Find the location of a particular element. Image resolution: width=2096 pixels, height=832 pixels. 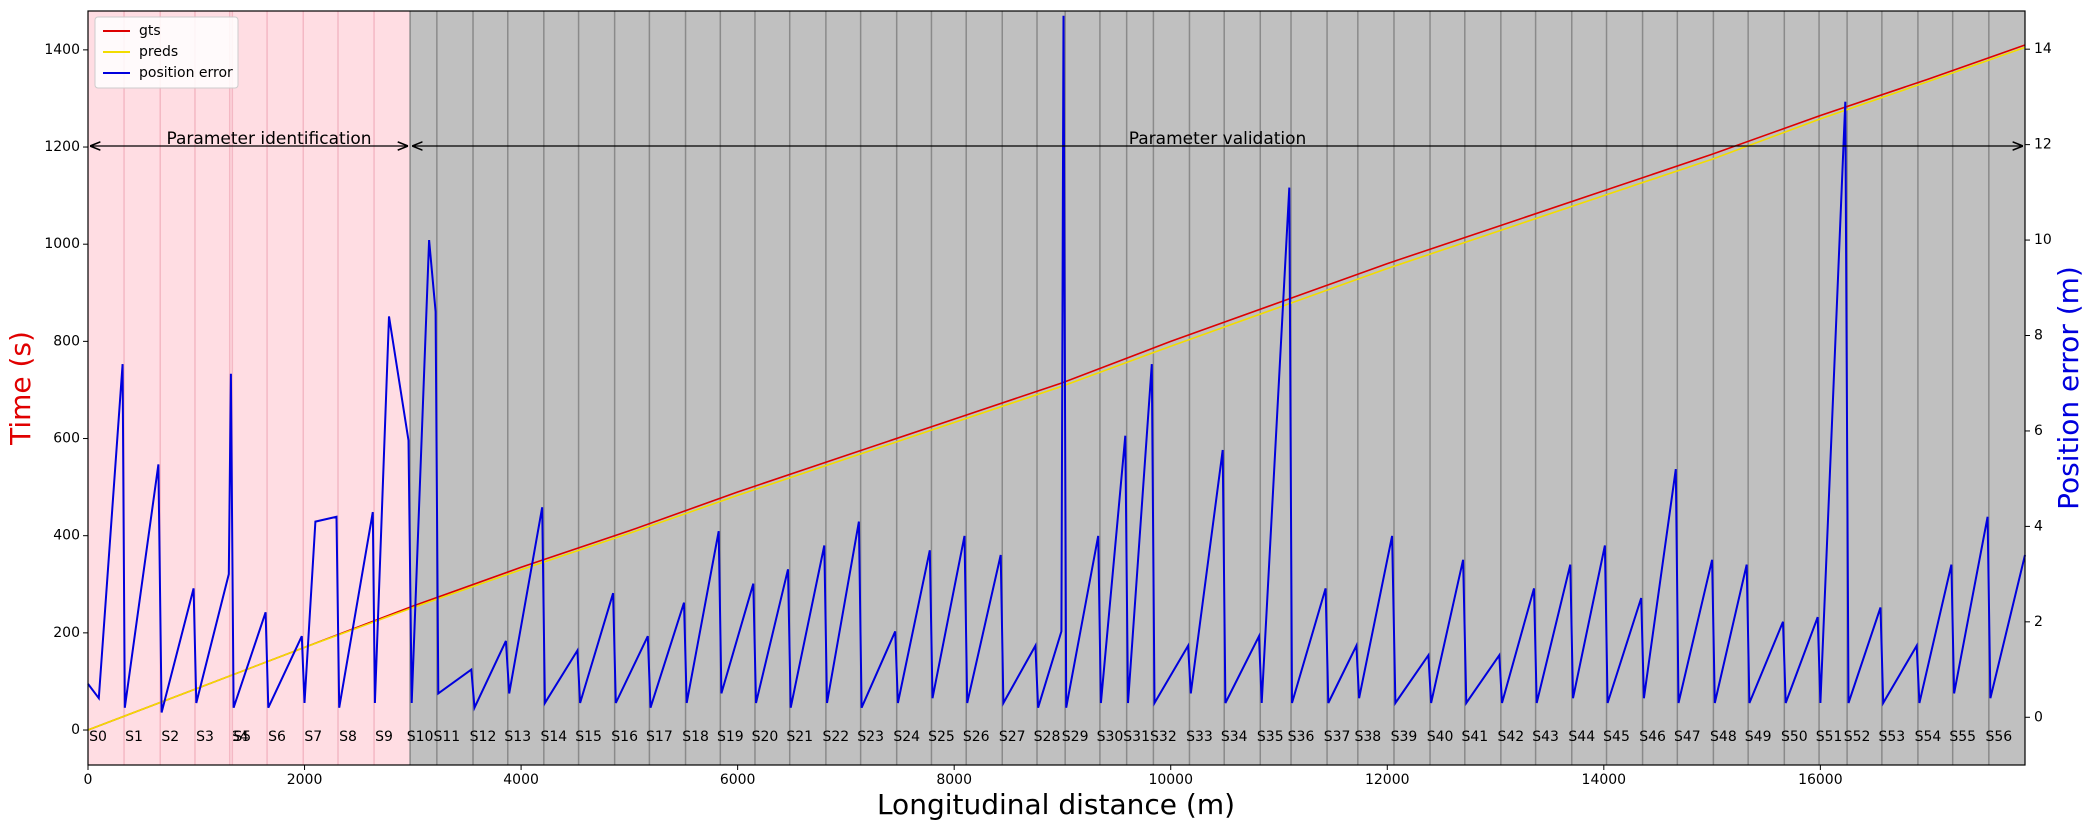

y-tick-label: 1000 is located at coordinates (62, 244).